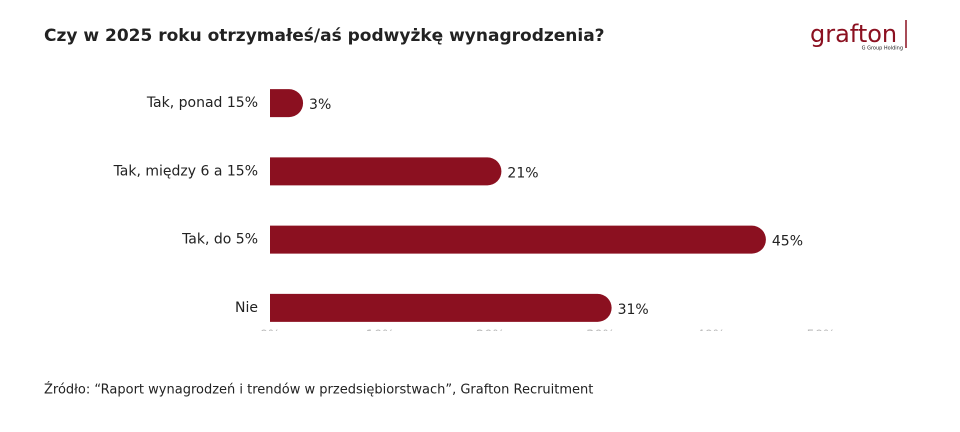 Image resolution: width=960 pixels, height=432 pixels. What do you see at coordinates (490, 336) in the screenshot?
I see `x-tick-label: 20%` at bounding box center [490, 336].